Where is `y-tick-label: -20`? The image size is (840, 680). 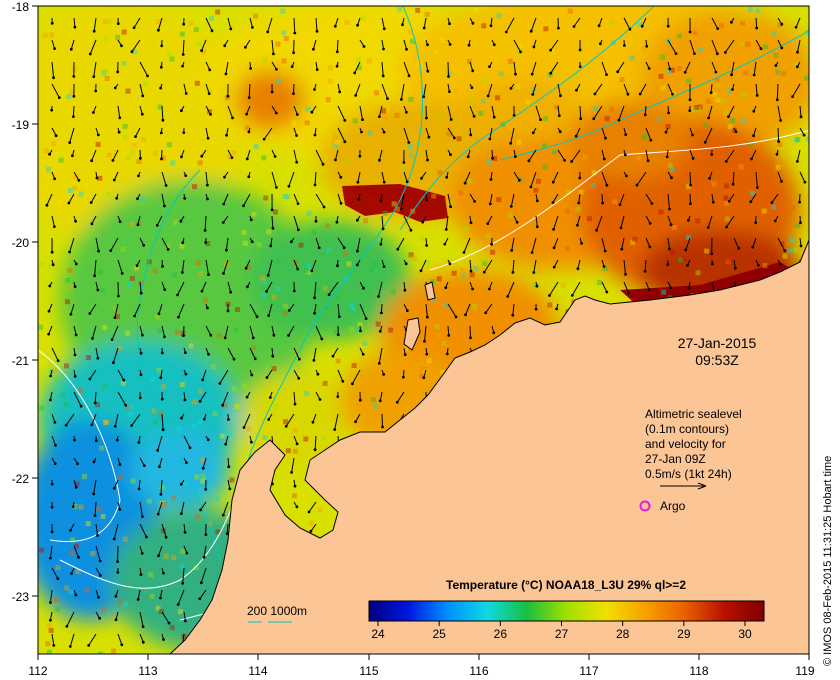 y-tick-label: -20 is located at coordinates (21, 243).